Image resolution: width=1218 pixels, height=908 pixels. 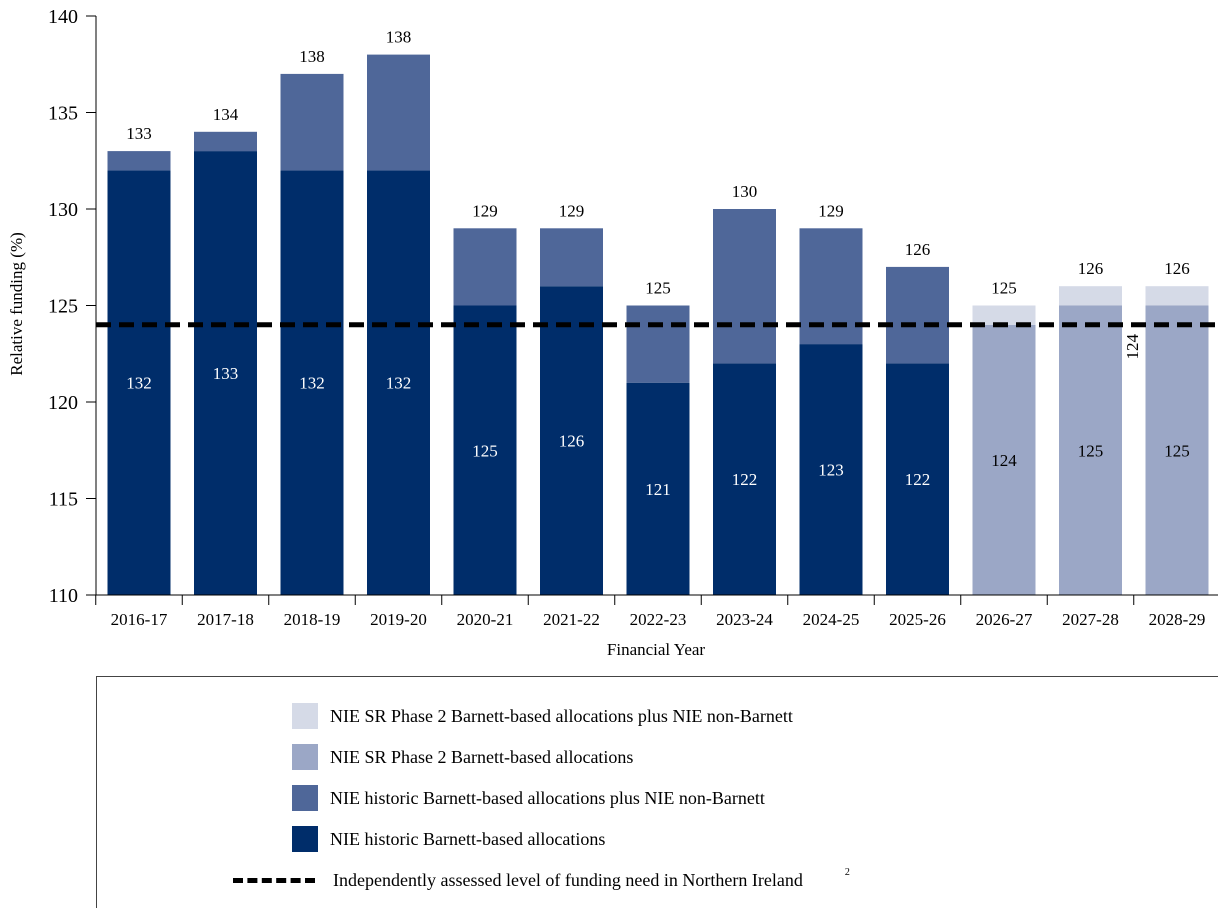 I want to click on legend-label: NIE SR Phase 2 Barnett-based allocations, so click(x=482, y=756).